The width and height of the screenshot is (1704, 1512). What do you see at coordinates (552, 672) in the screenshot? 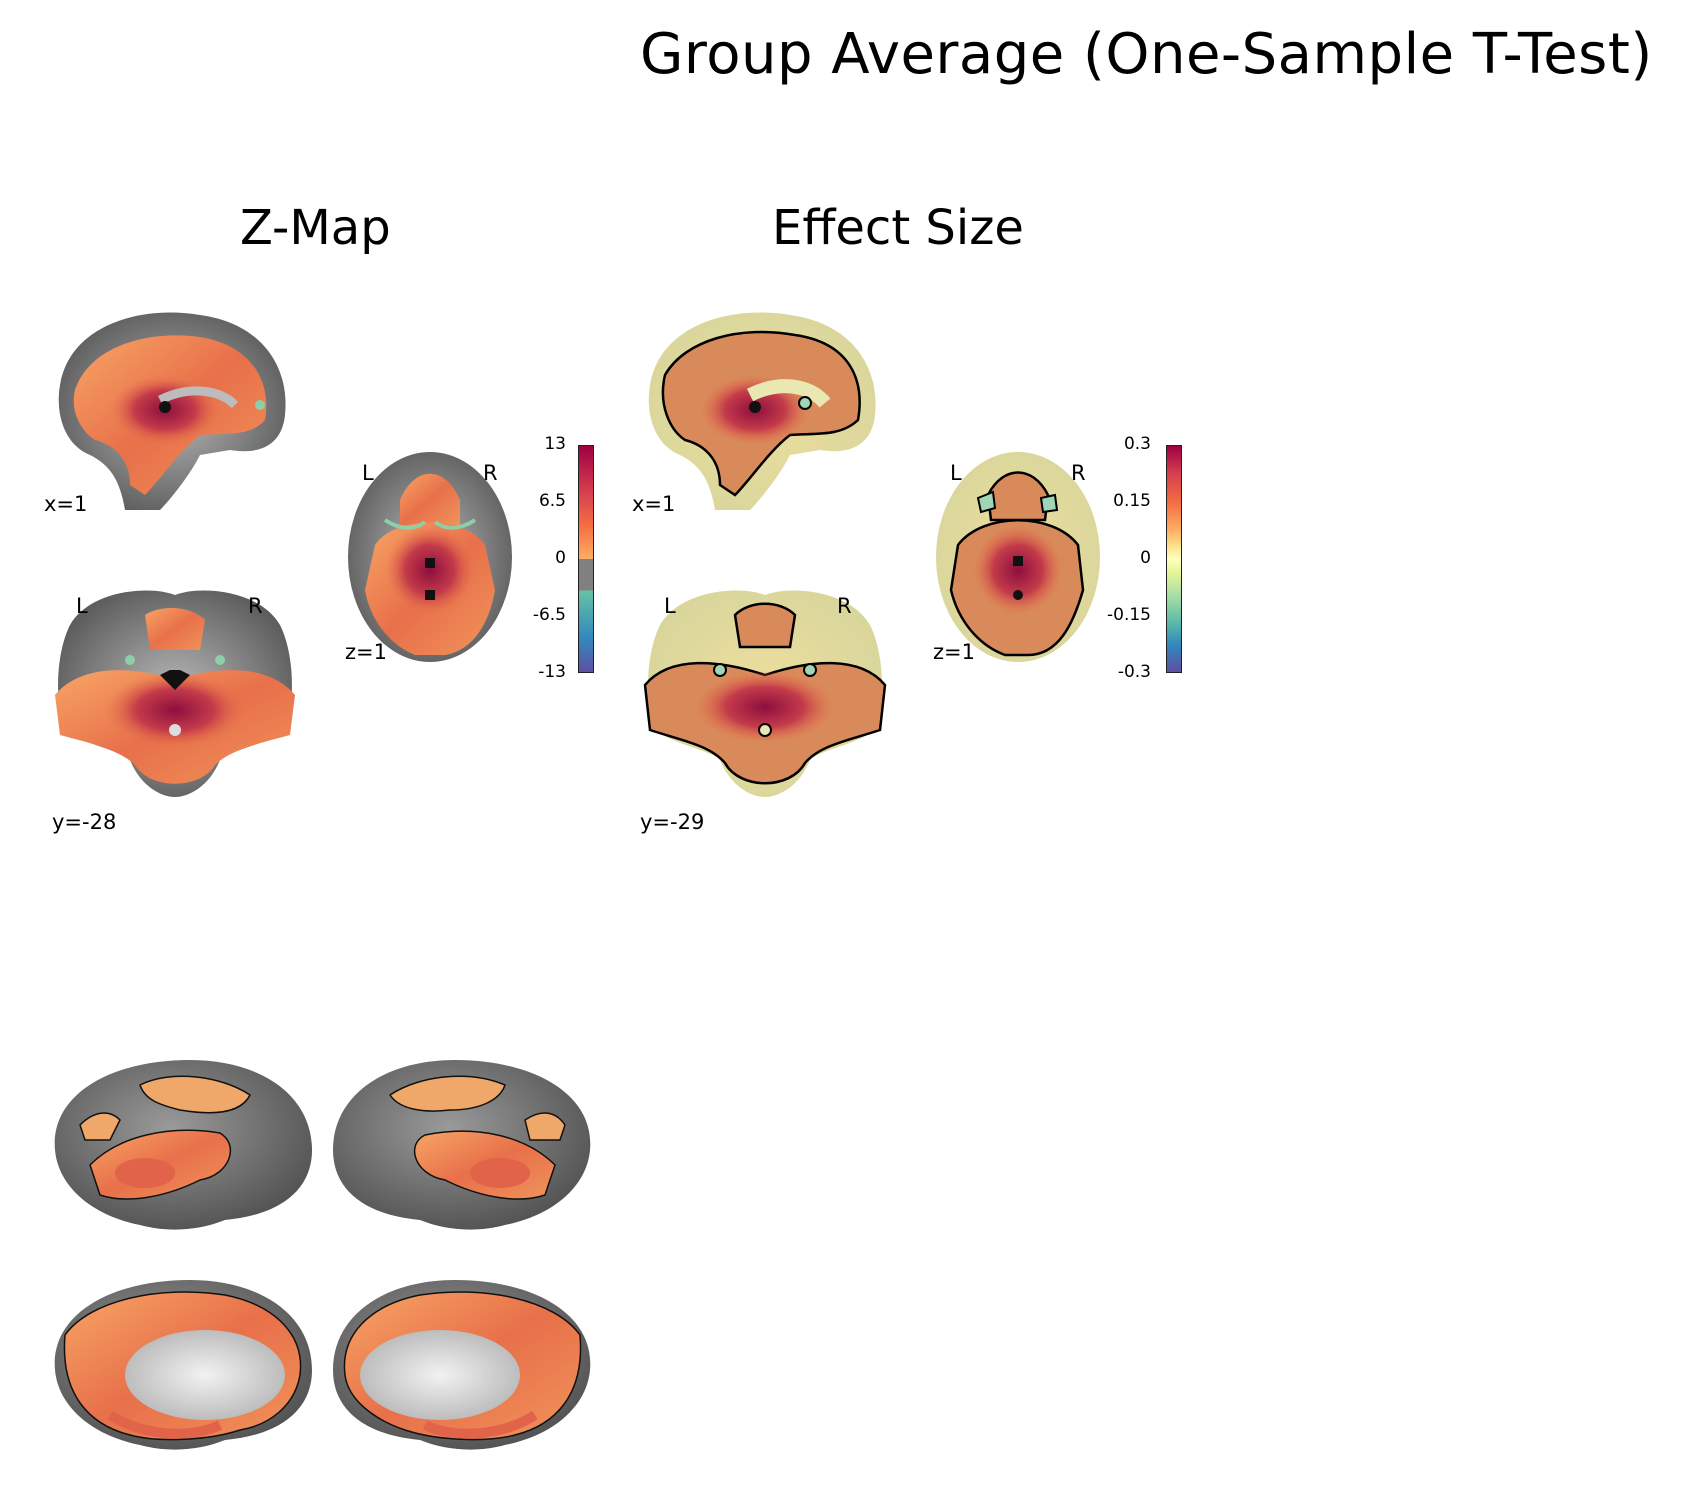
I see `zmap-colorbar-tick: -13` at bounding box center [552, 672].